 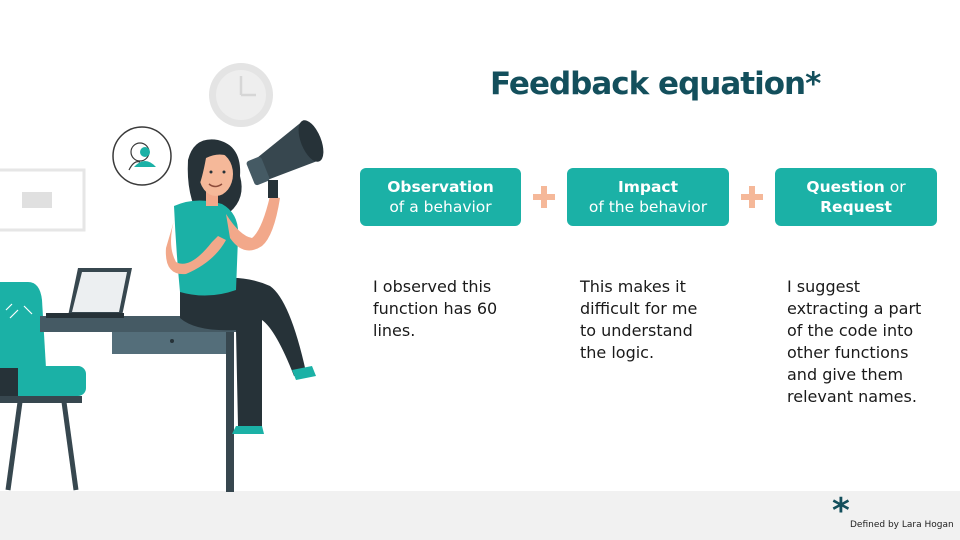 What do you see at coordinates (440, 207) in the screenshot?
I see `card-subheading: of a behavior` at bounding box center [440, 207].